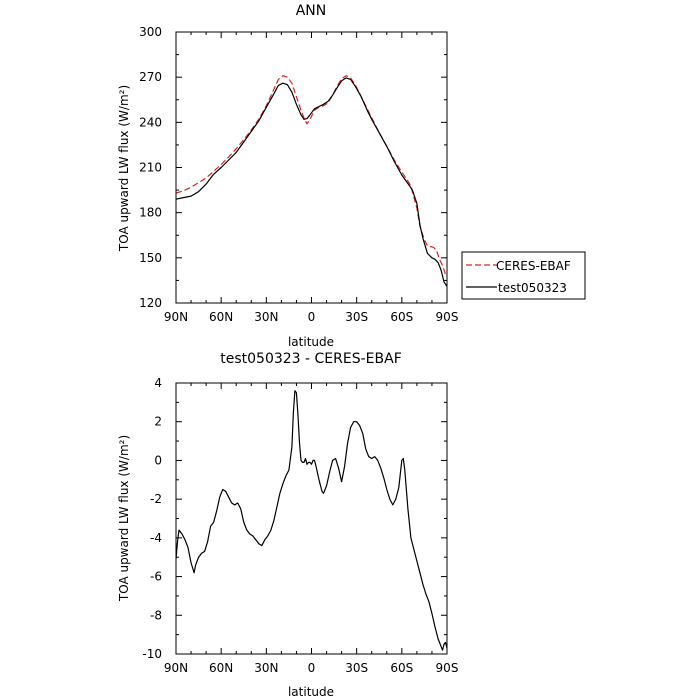 The image size is (700, 700). Describe the element at coordinates (156, 499) in the screenshot. I see `bottom-panel-y-tick-label: -2` at that location.